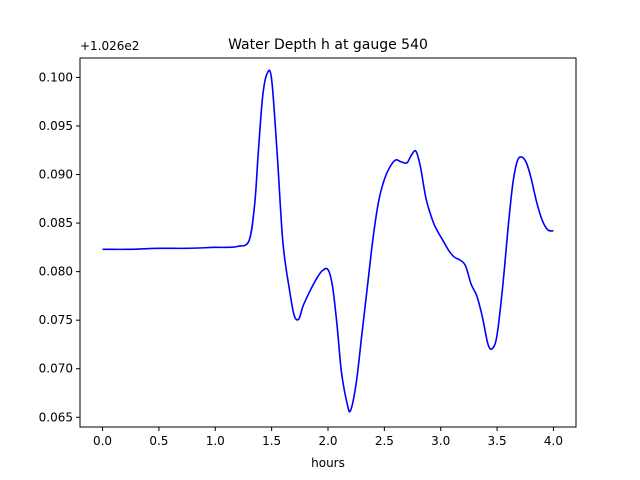 This screenshot has height=480, width=640. I want to click on y-tick-label: 0.080, so click(56, 272).